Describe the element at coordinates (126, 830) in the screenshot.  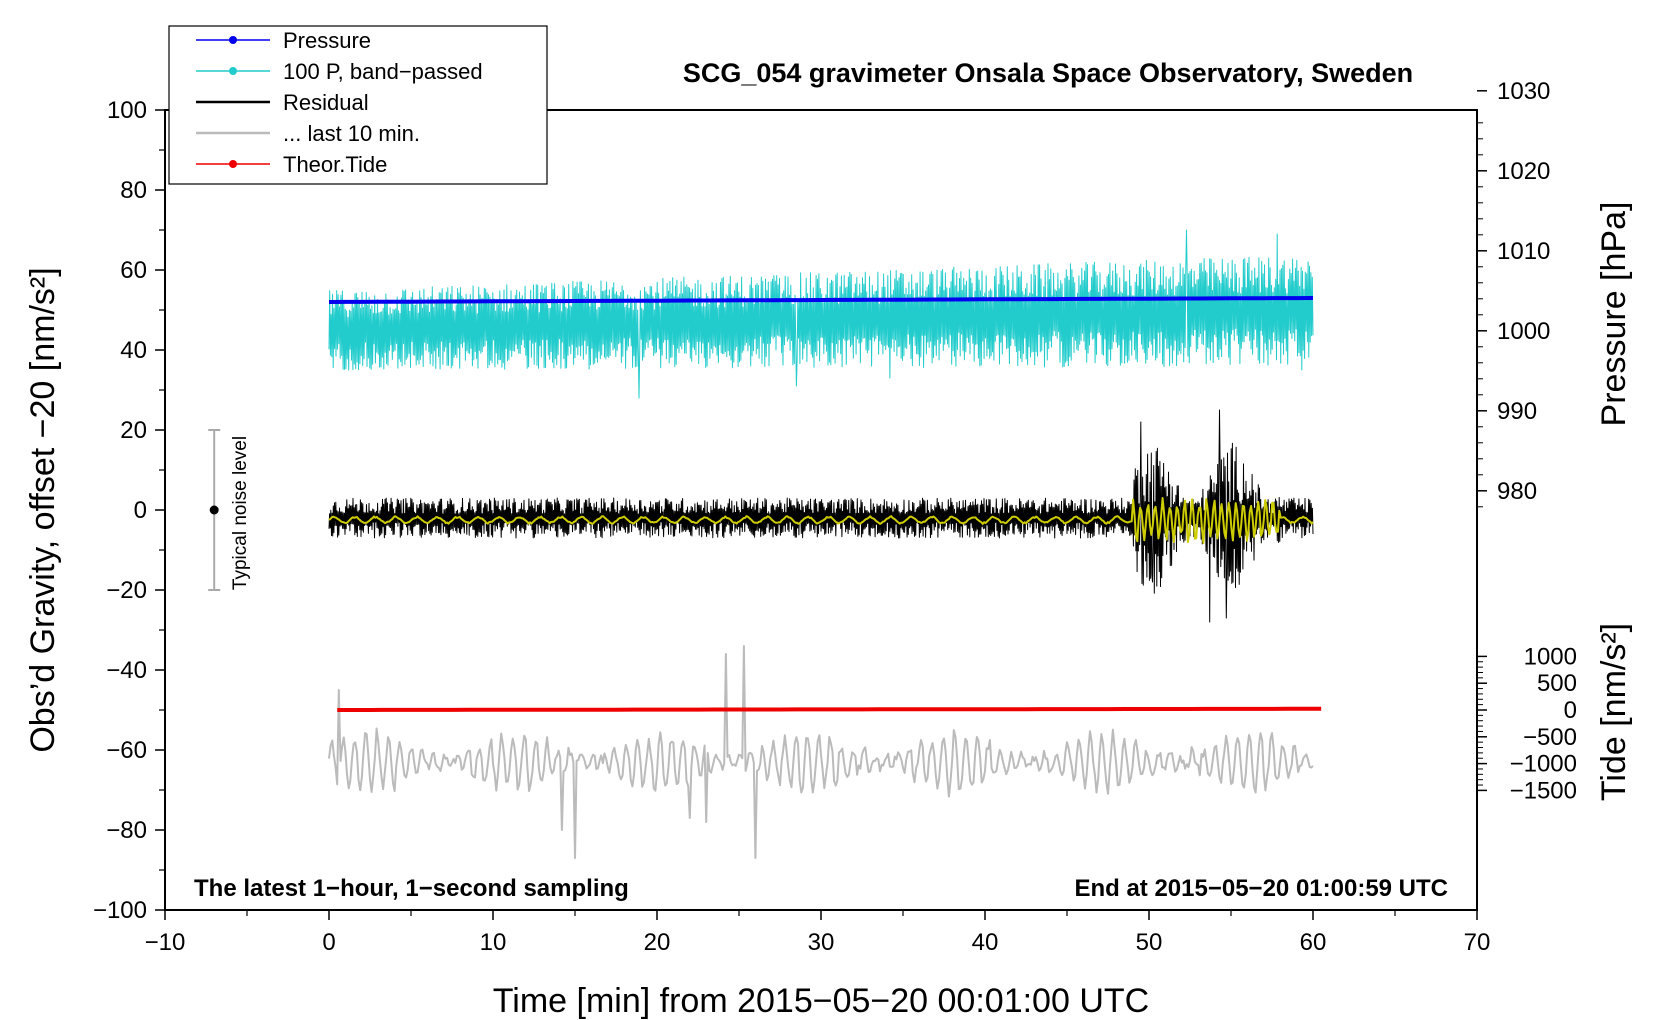
I see `y-tick-label: −80` at that location.